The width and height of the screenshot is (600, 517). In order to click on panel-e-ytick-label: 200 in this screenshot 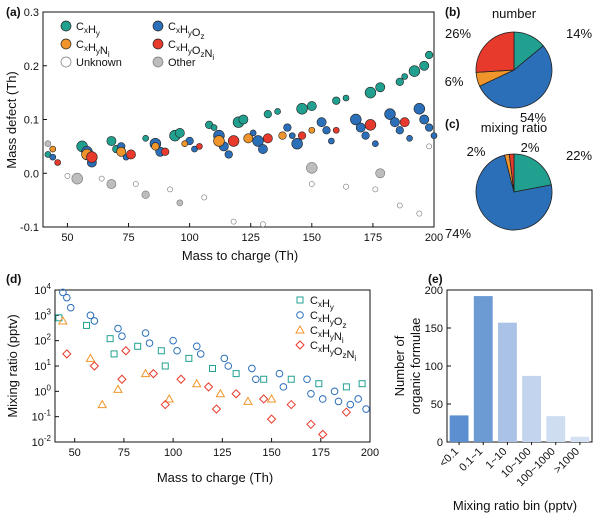, I will do `click(434, 291)`.